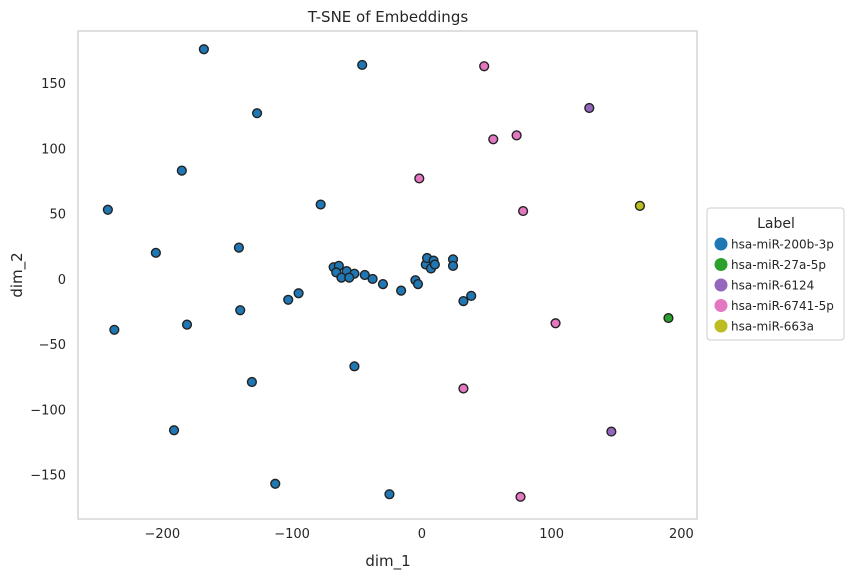 The image size is (853, 578). Describe the element at coordinates (681, 534) in the screenshot. I see `x-tick-label: 200` at that location.